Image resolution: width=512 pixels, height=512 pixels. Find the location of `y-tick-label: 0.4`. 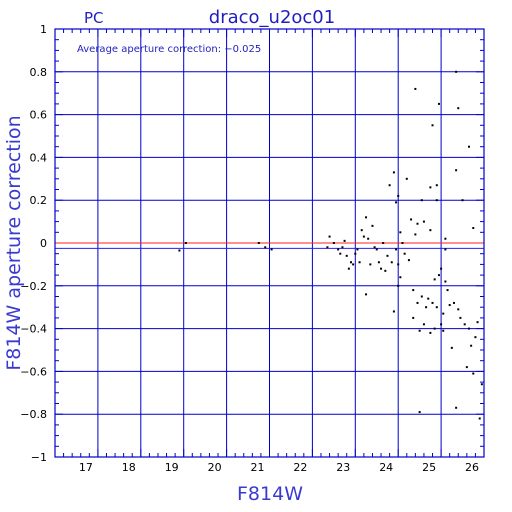

y-tick-label: 0.4 is located at coordinates (39, 157).